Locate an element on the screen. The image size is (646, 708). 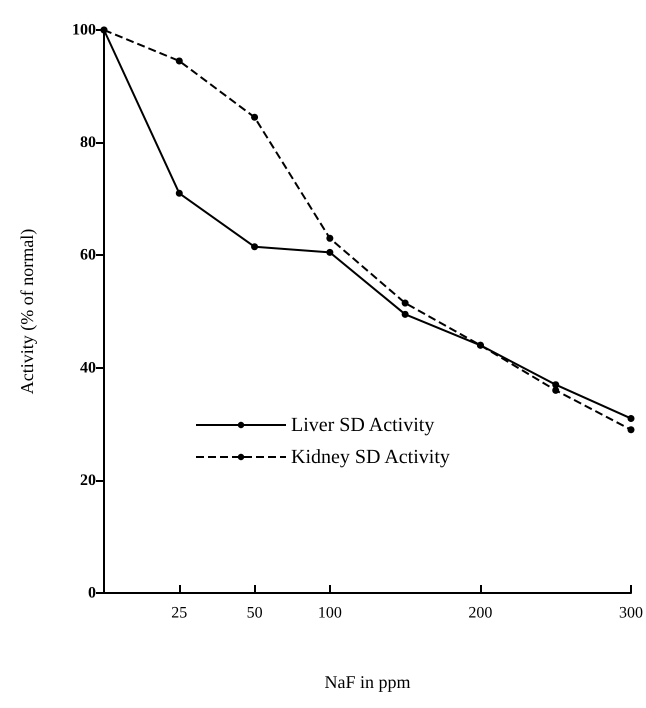
y-axis-title: Activity (% of normal) is located at coordinates (27, 311).